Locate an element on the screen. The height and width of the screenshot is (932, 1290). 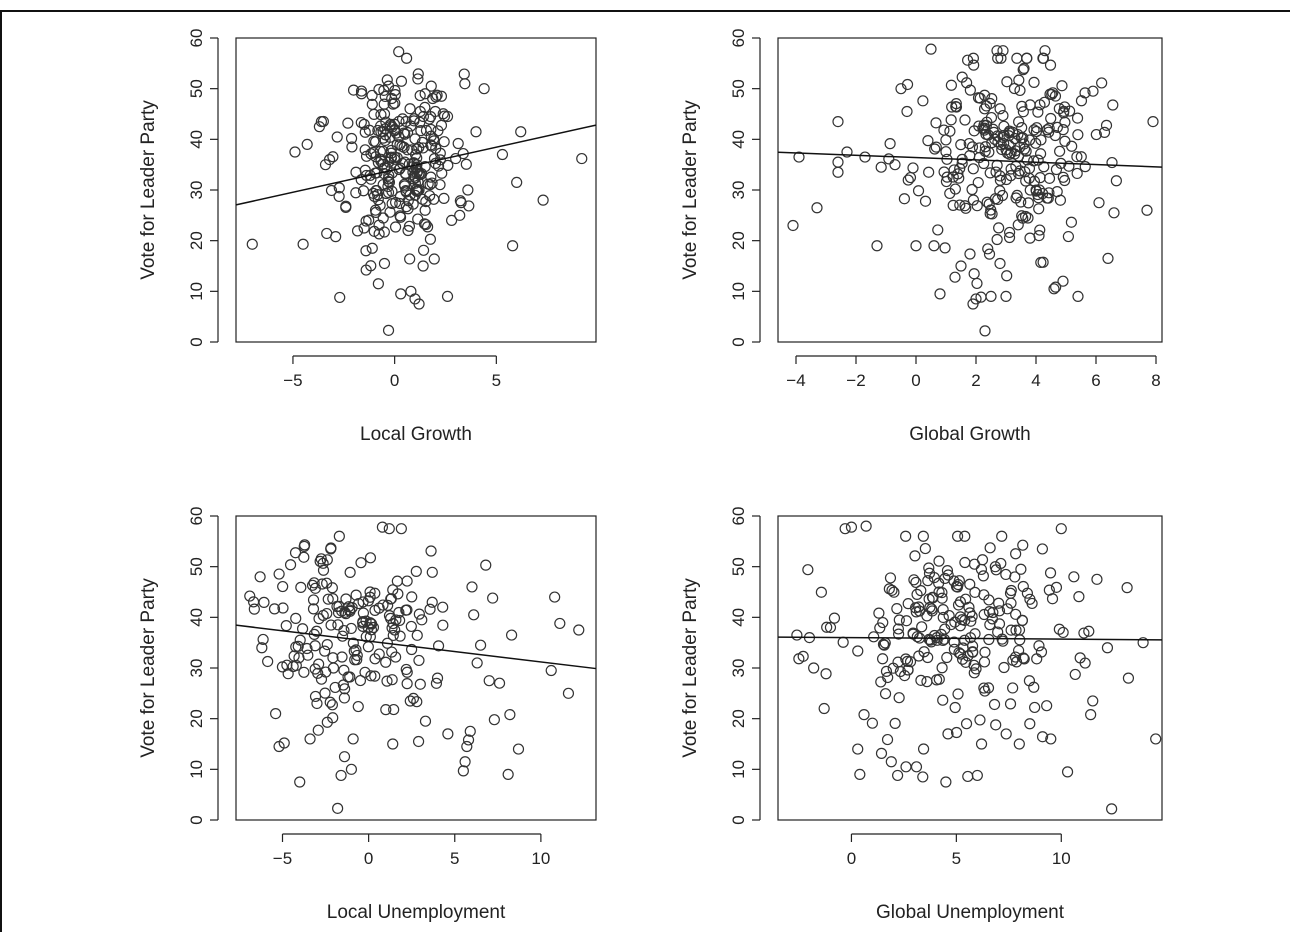
y-axis-title: Vote for Leader Party is located at coordinates (690, 668).